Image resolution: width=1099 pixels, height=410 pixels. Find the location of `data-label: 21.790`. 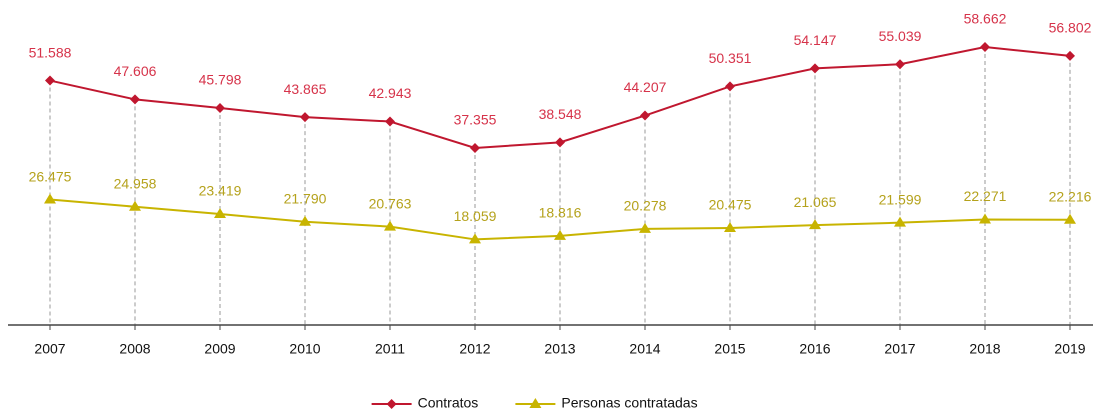

data-label: 21.790 is located at coordinates (305, 198).